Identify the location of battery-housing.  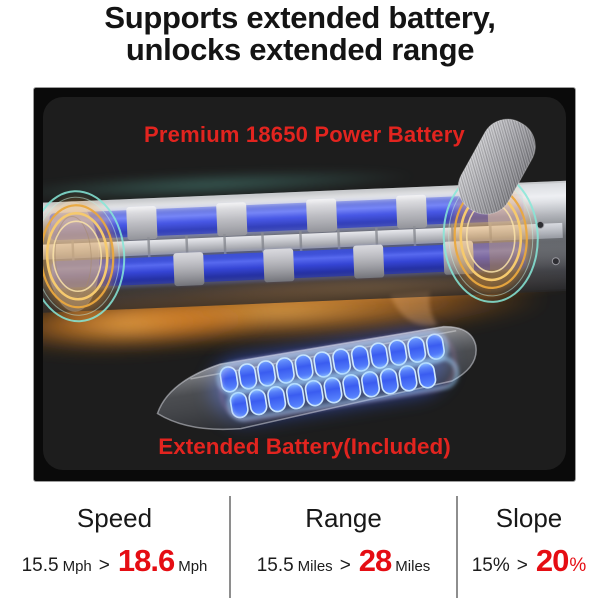
(316, 378).